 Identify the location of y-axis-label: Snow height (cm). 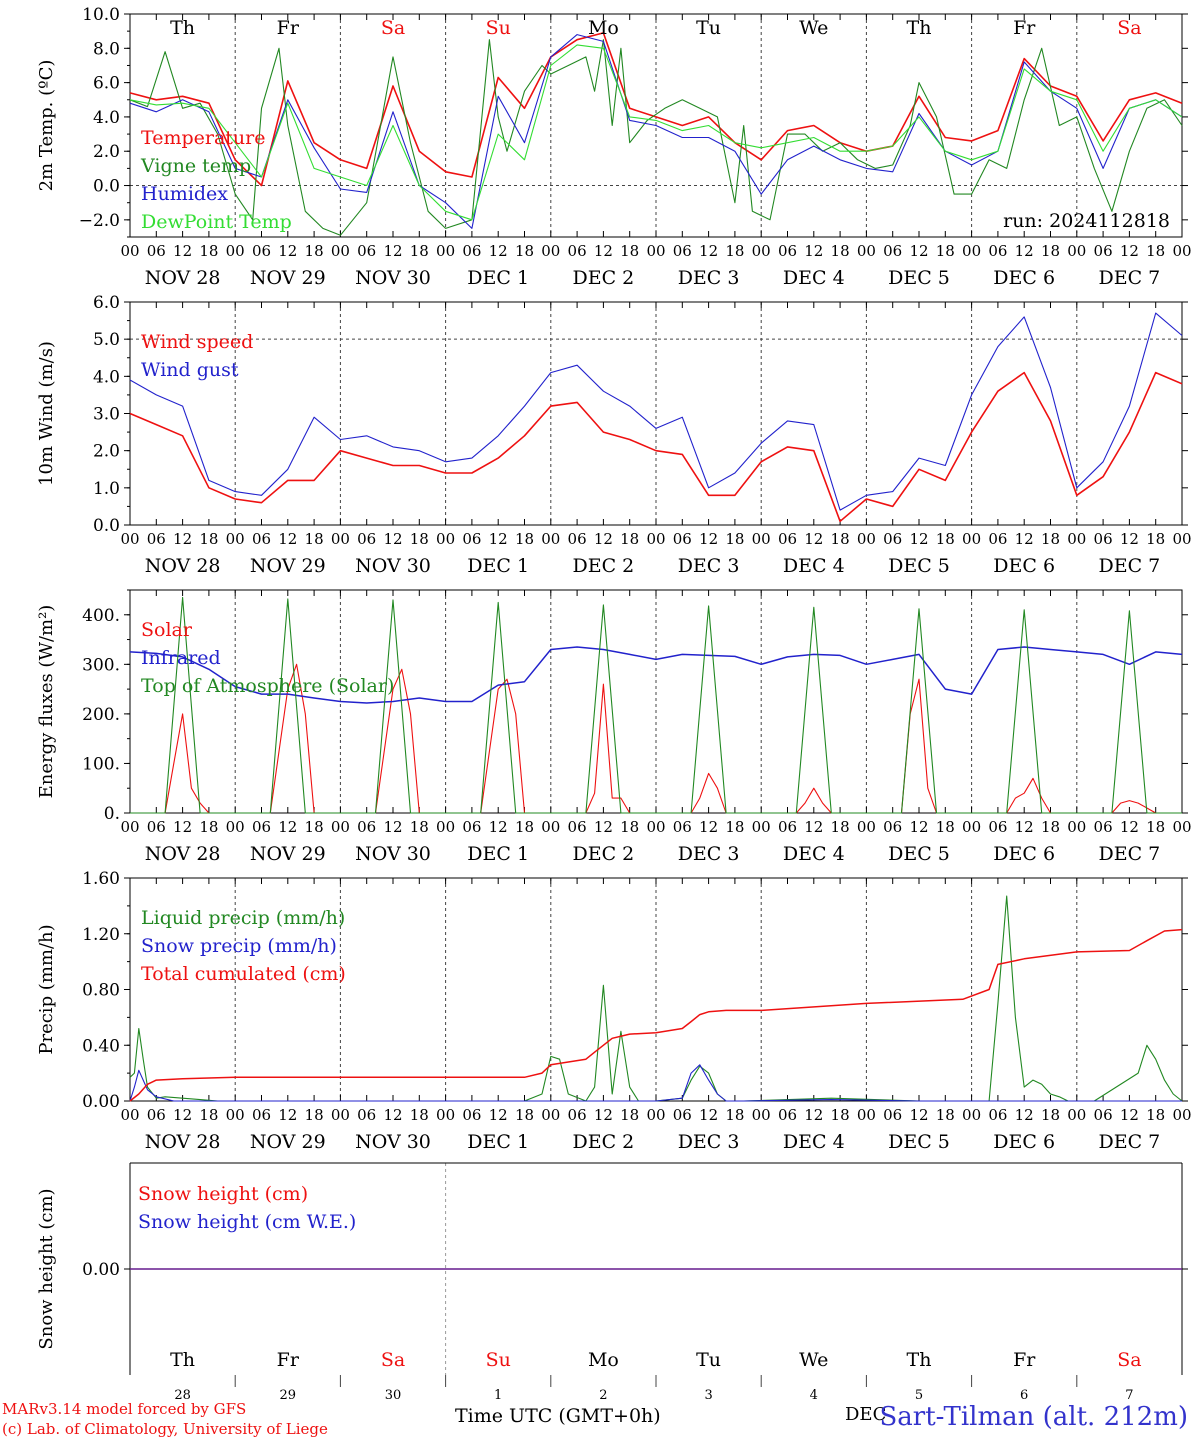
(46, 1268).